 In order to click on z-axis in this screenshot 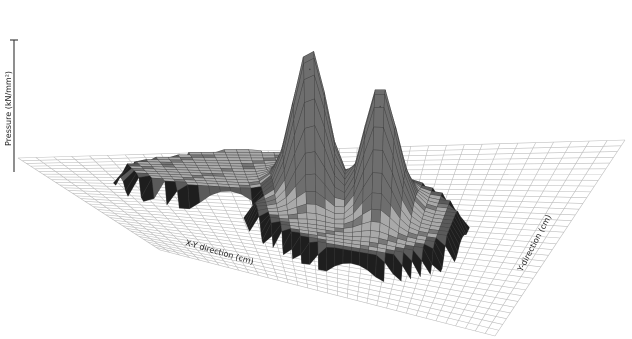, I will do `click(14, 105)`.